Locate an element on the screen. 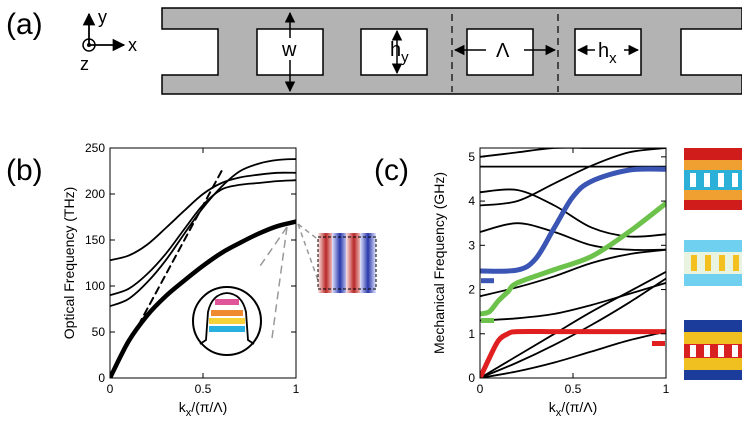 This screenshot has height=427, width=742. coordinate-axes: y x z is located at coordinates (108, 40).